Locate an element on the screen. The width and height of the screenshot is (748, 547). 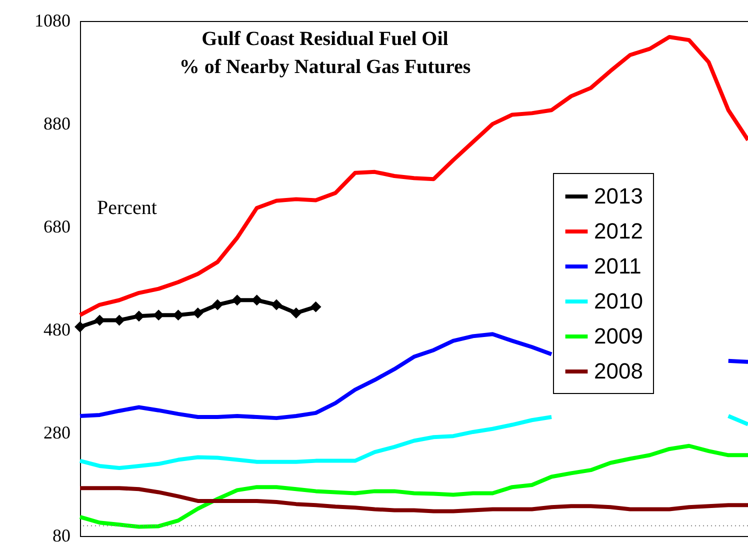
y-tick-label: 1080 is located at coordinates (52, 20).